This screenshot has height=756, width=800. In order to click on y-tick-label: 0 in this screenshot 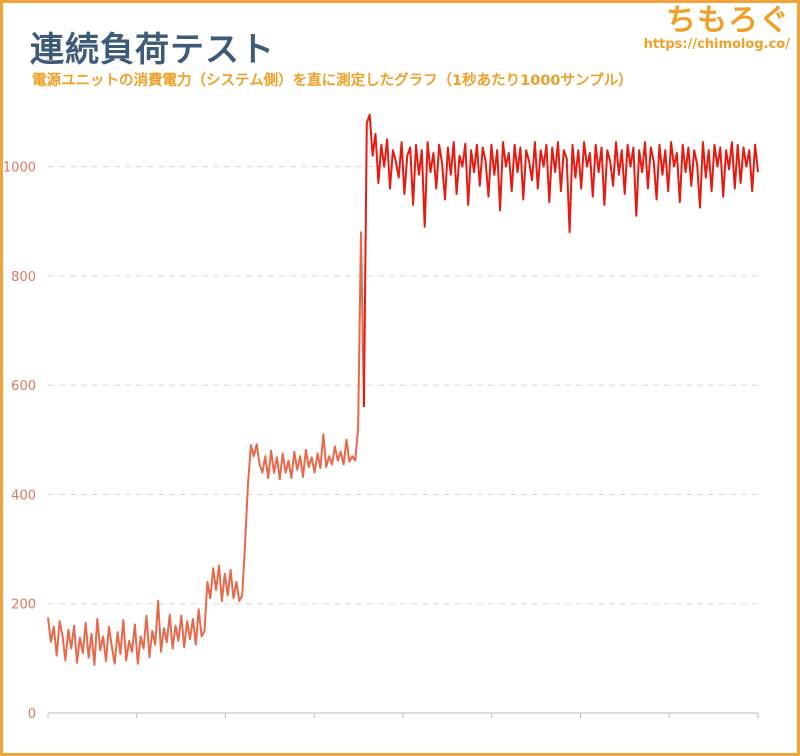, I will do `click(32, 714)`.